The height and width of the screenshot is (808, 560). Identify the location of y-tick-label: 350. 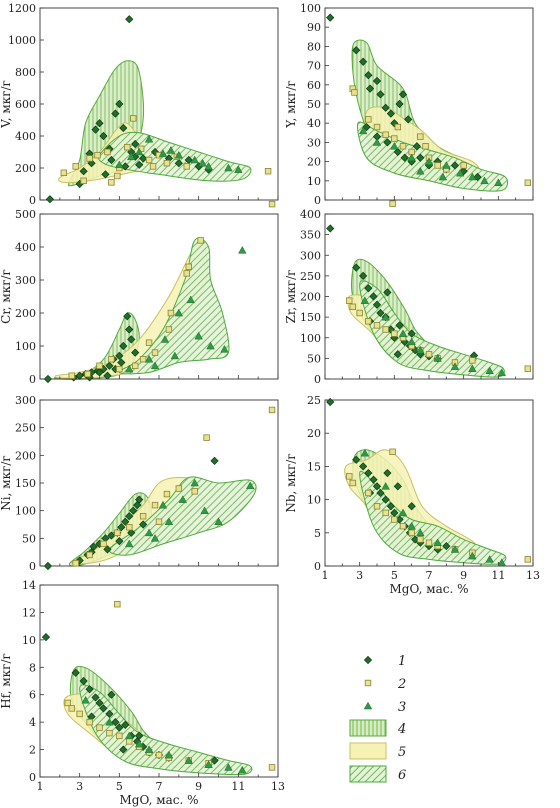
(310, 235).